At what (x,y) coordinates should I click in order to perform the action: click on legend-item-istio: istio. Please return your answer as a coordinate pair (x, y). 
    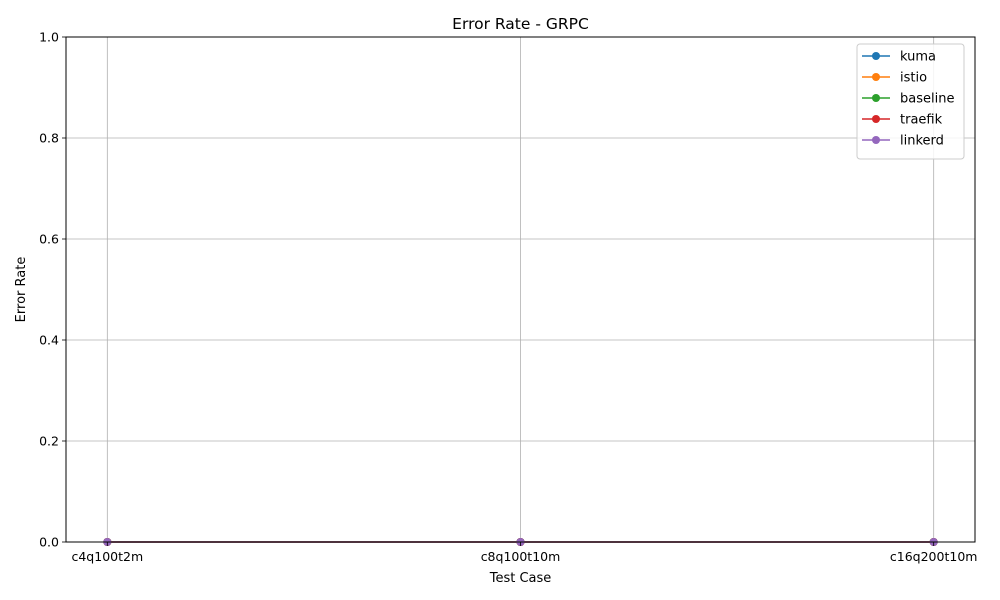
    Looking at the image, I should click on (894, 78).